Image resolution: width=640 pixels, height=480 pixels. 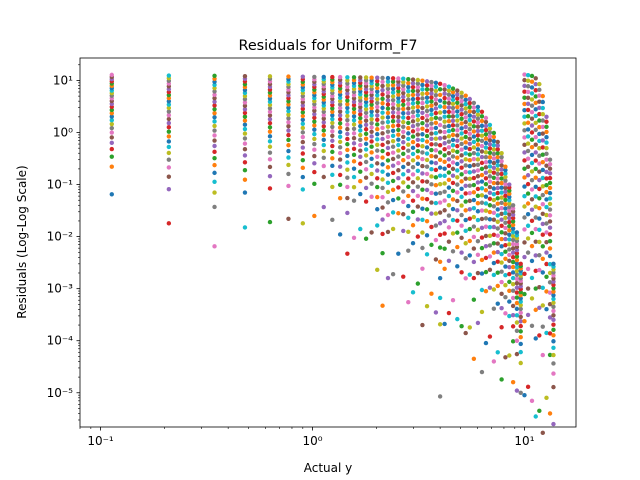 I want to click on x-axis-label: Actual y, so click(x=328, y=468).